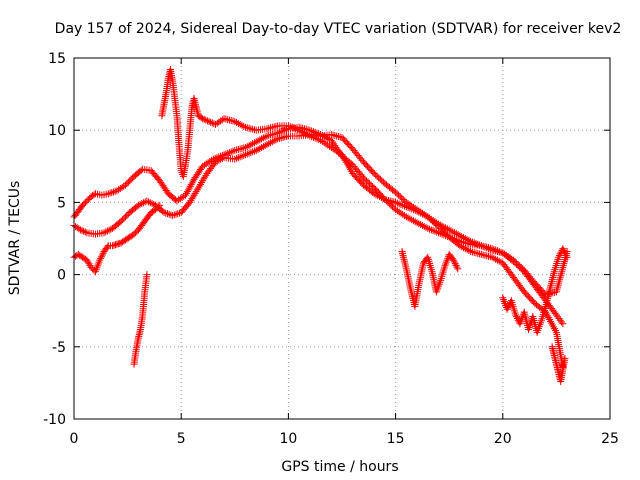 This screenshot has width=640, height=480. I want to click on series-track-f, so click(430, 278).